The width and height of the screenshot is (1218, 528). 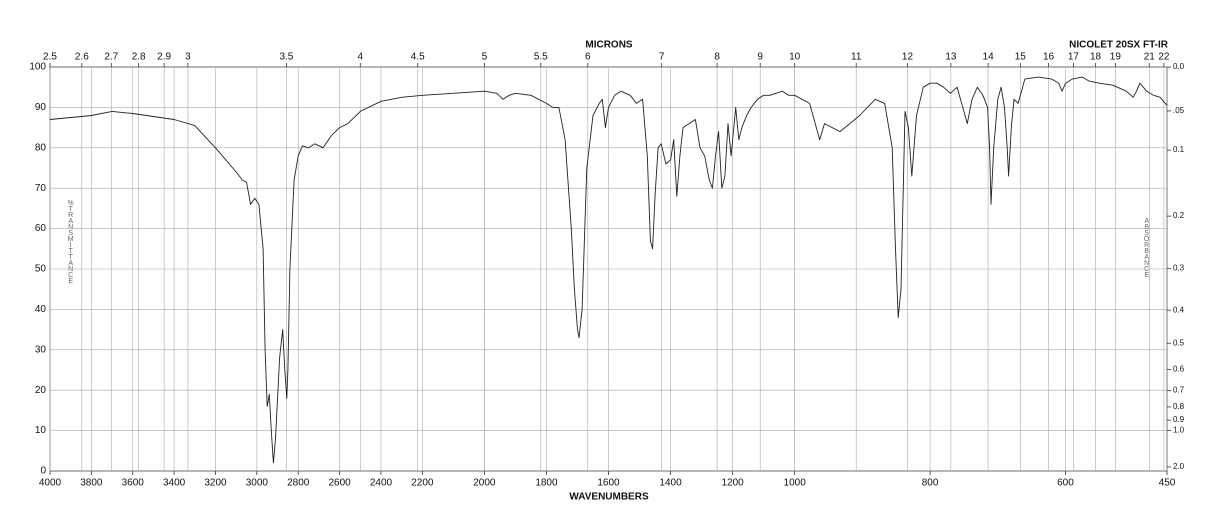 What do you see at coordinates (1179, 66) in the screenshot?
I see `y2-tick-label: 0.0` at bounding box center [1179, 66].